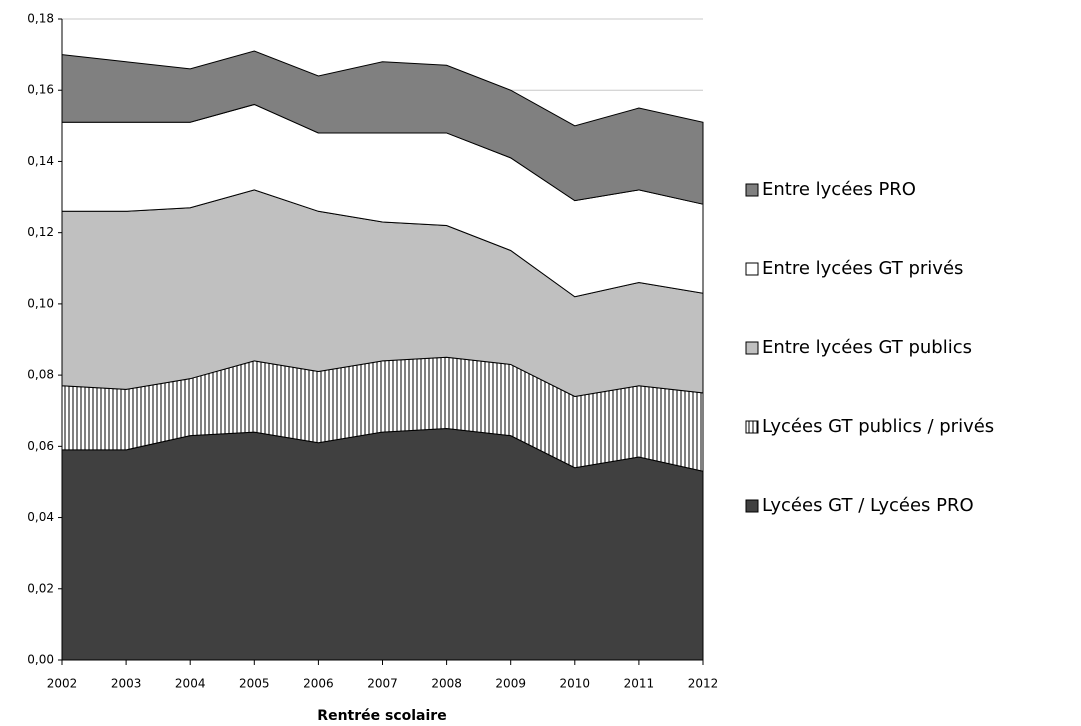 This screenshot has width=1081, height=726. Describe the element at coordinates (382, 127) in the screenshot. I see `area` at that location.